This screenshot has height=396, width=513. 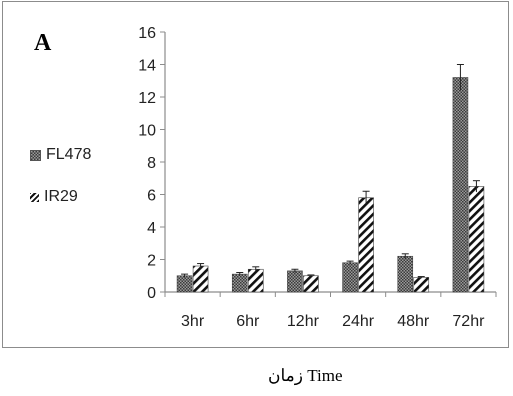 I want to click on y-tick-label: 16, so click(x=147, y=33).